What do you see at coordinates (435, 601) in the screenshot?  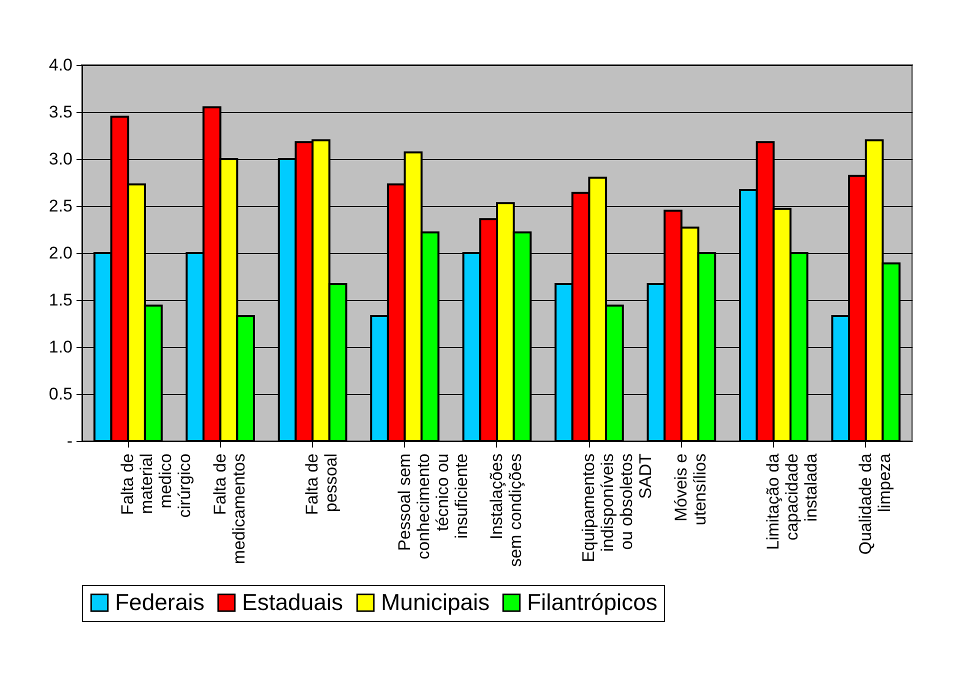 I see `legend-label: Municipais` at bounding box center [435, 601].